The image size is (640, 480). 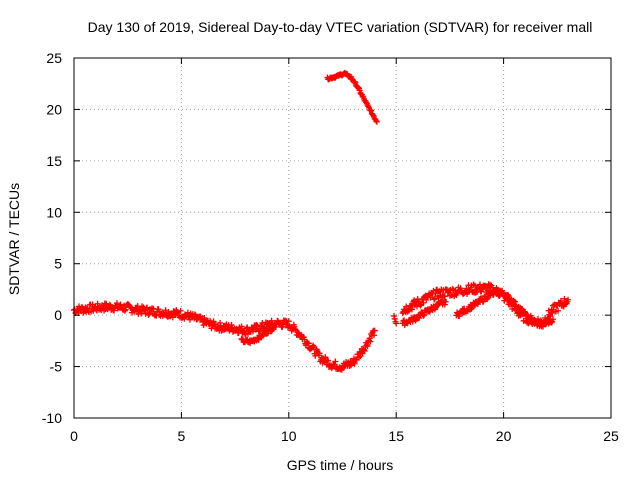 What do you see at coordinates (58, 315) in the screenshot?
I see `y-tick-label: 0` at bounding box center [58, 315].